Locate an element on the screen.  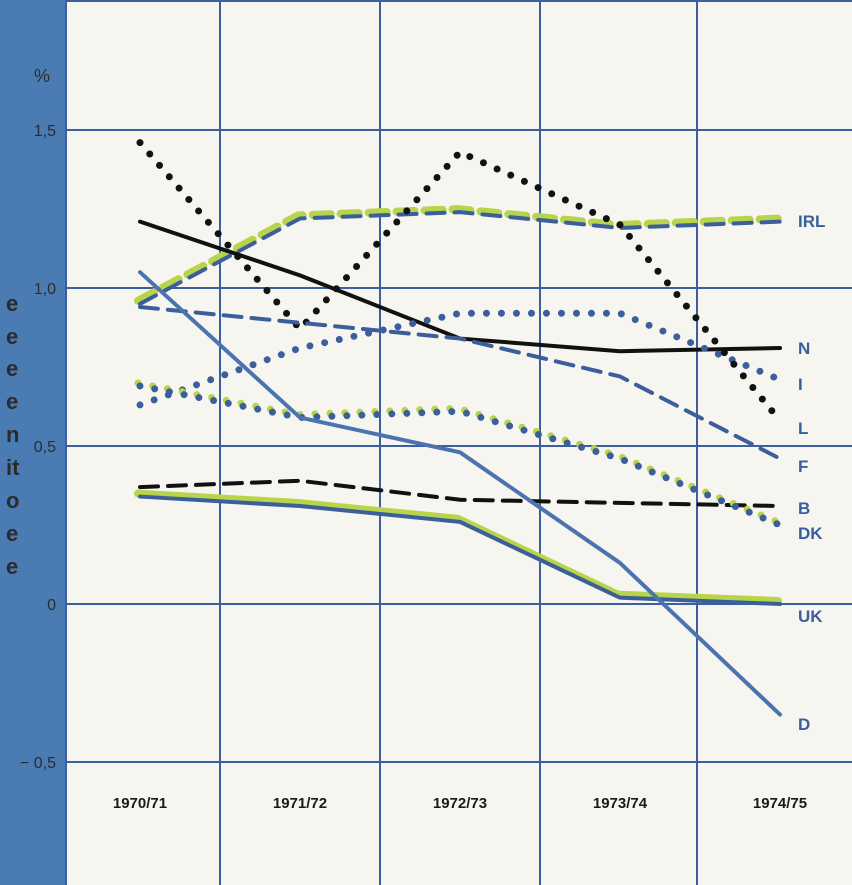
y-tick-label: 0 is located at coordinates (51, 605).